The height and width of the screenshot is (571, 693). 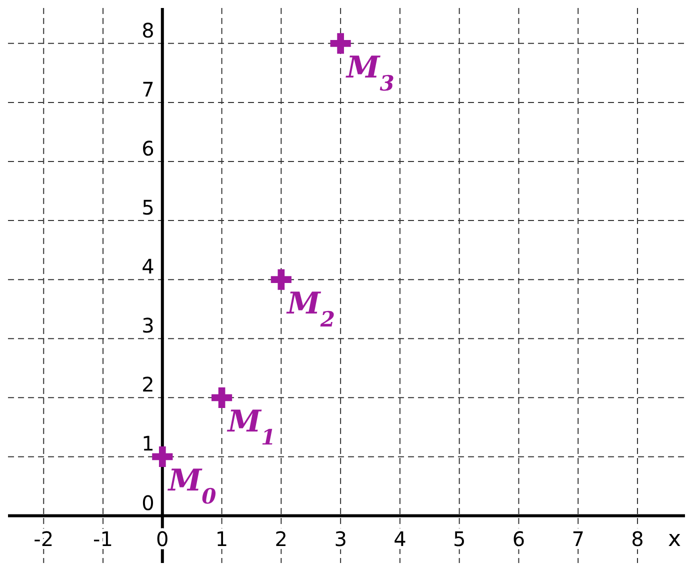 What do you see at coordinates (148, 326) in the screenshot?
I see `y-tick-label: 3` at bounding box center [148, 326].